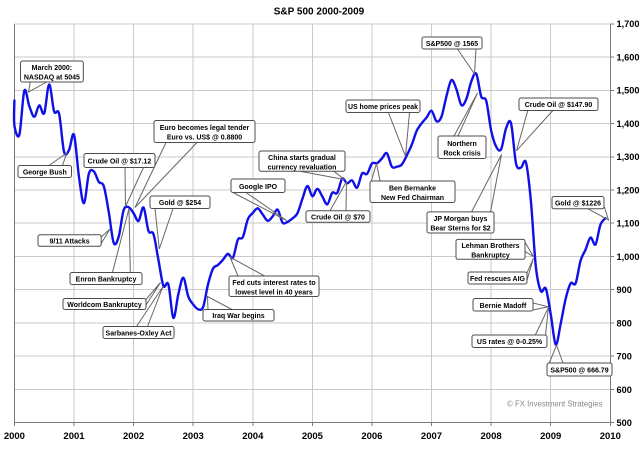 Image resolution: width=640 pixels, height=449 pixels. I want to click on svg-text: 2005, so click(313, 436).